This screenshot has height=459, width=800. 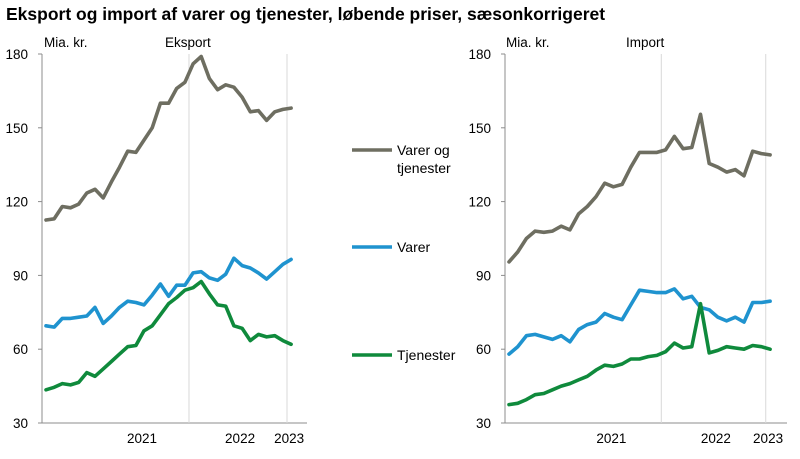 I want to click on export-series-tjenester, so click(x=168, y=335).